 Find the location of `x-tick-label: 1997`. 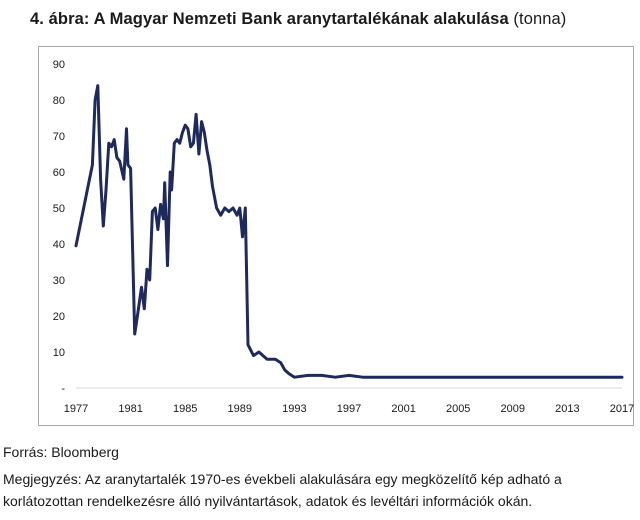

x-tick-label: 1997 is located at coordinates (349, 409).